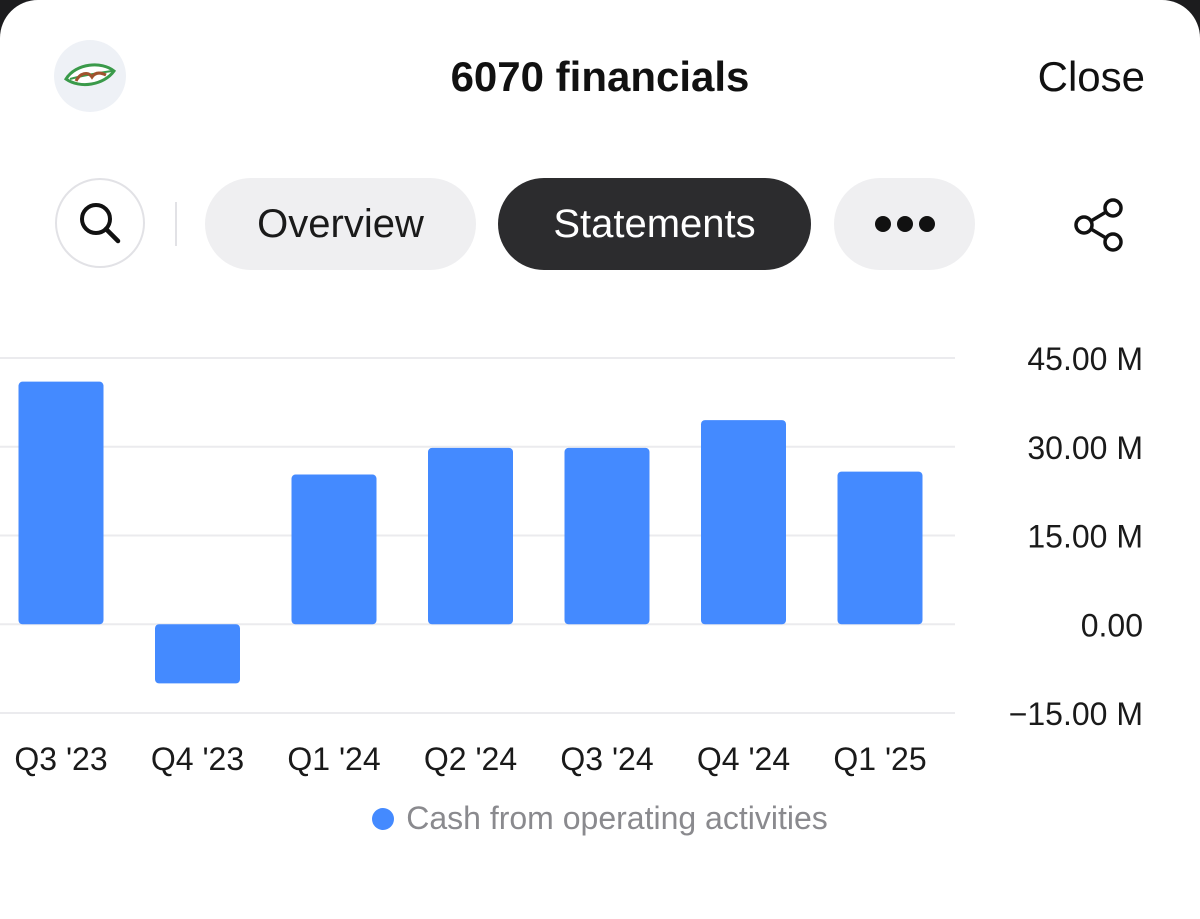 The height and width of the screenshot is (919, 1200). What do you see at coordinates (60, 759) in the screenshot?
I see `x-tick-label: Q3 '23` at bounding box center [60, 759].